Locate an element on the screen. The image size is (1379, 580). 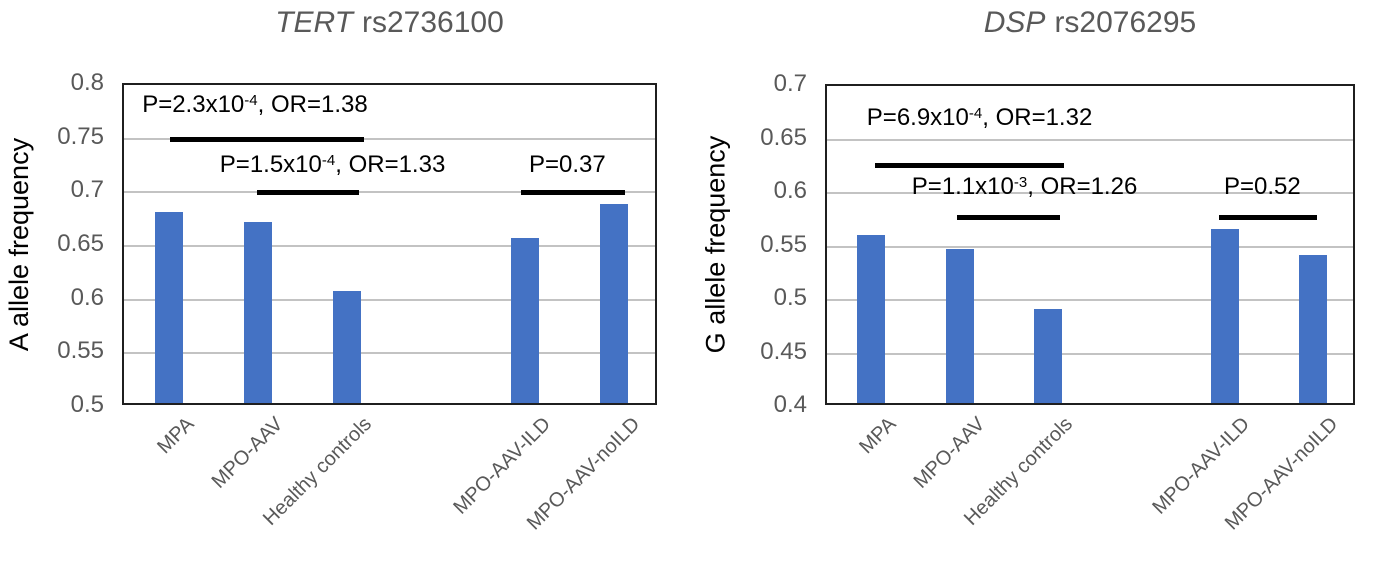
annotation-label-1: P=6.9x10-4, OR=1.32 is located at coordinates (979, 117).